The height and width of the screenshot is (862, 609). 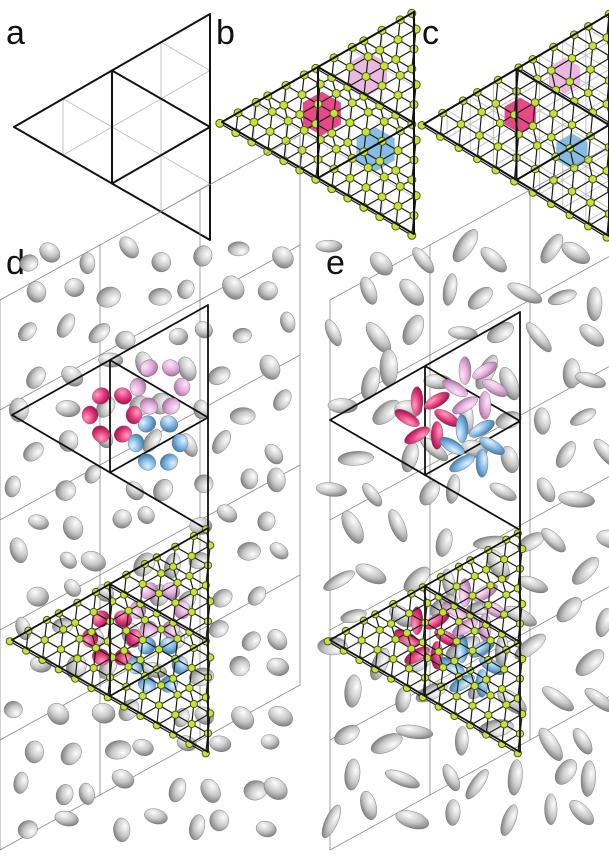 What do you see at coordinates (513, 125) in the screenshot?
I see `panel-c-vertex-network` at bounding box center [513, 125].